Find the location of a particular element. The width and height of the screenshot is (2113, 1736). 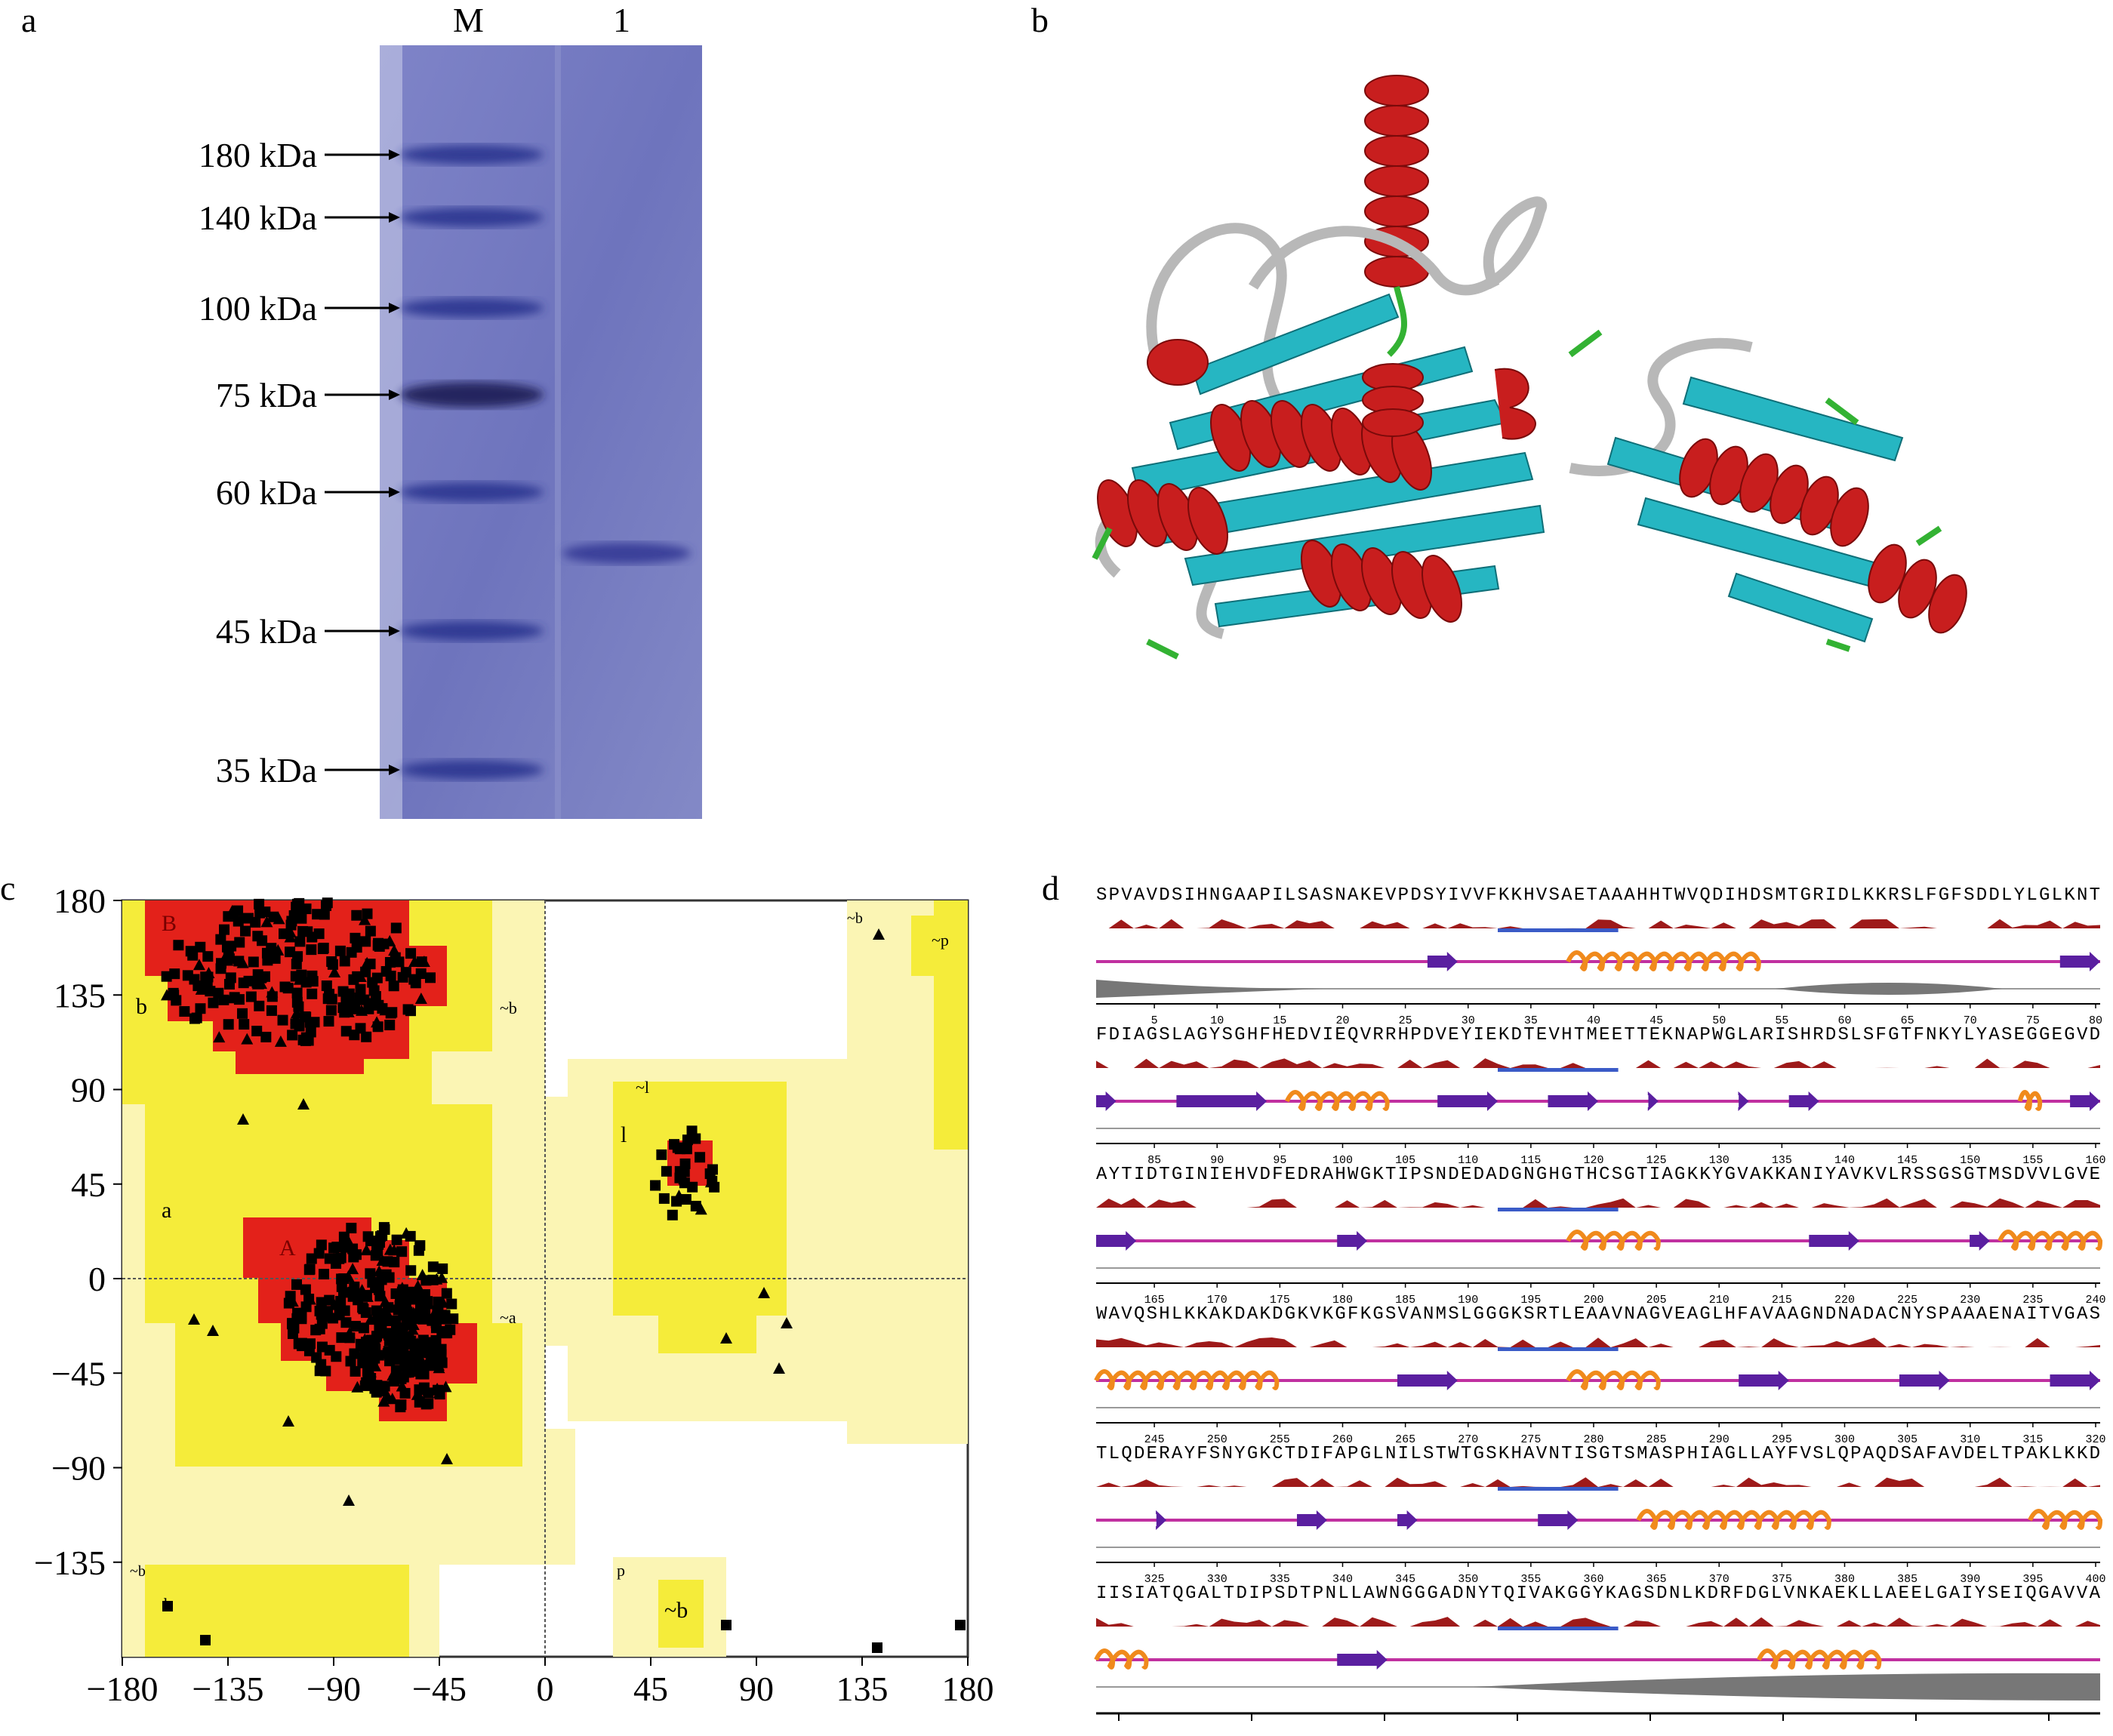

residue-tick-label: 35 is located at coordinates (1531, 1020).